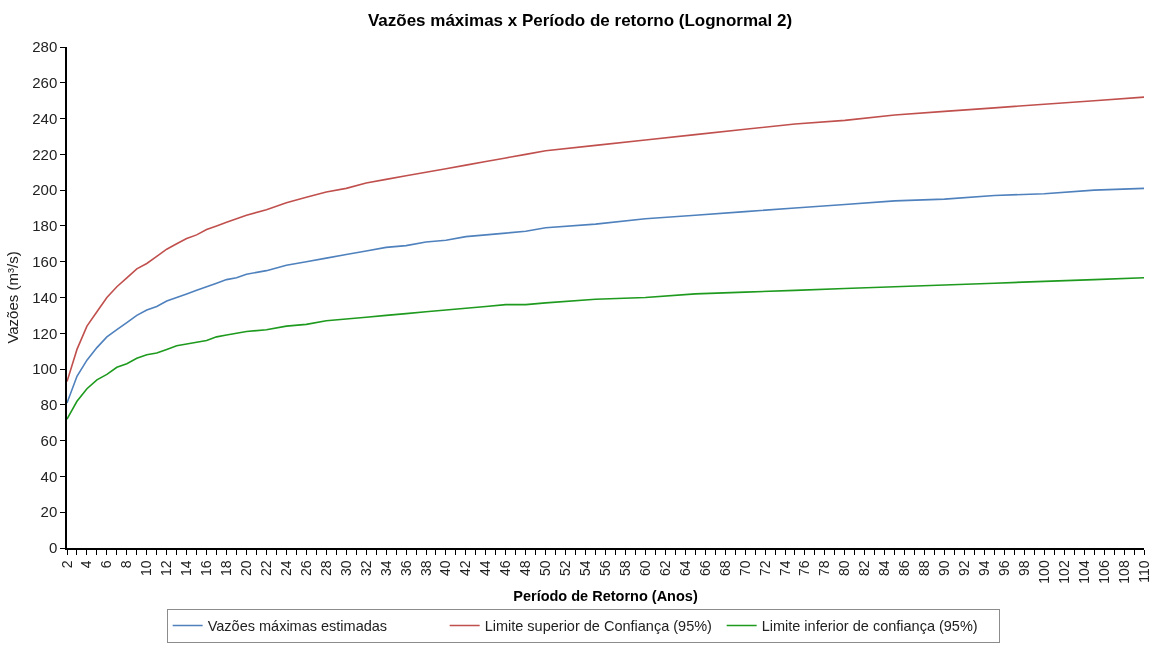 The image size is (1160, 650). Describe the element at coordinates (764, 568) in the screenshot. I see `x-tick-label: 72` at that location.